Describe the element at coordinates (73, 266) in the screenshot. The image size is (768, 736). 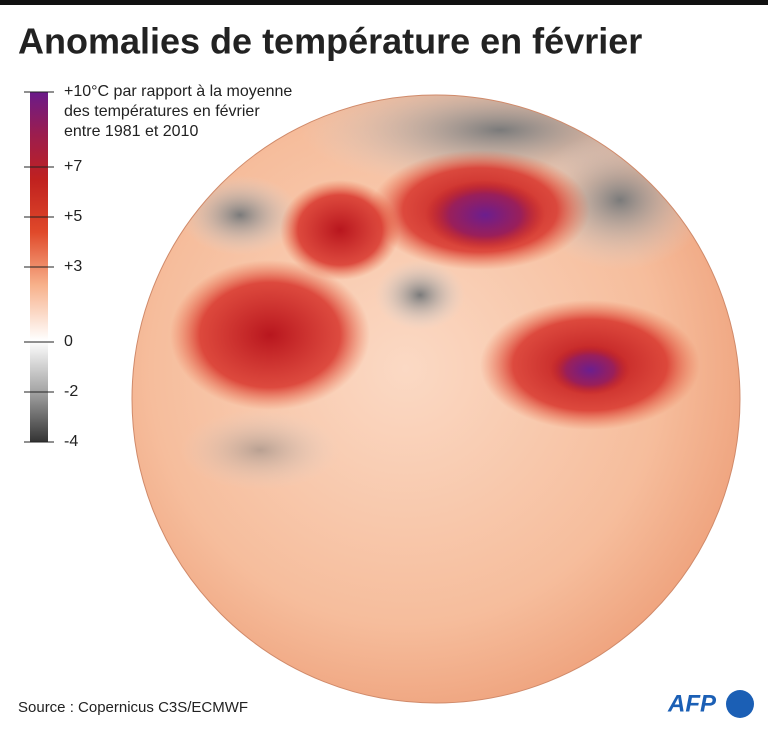
I see `tick-label: +3` at that location.